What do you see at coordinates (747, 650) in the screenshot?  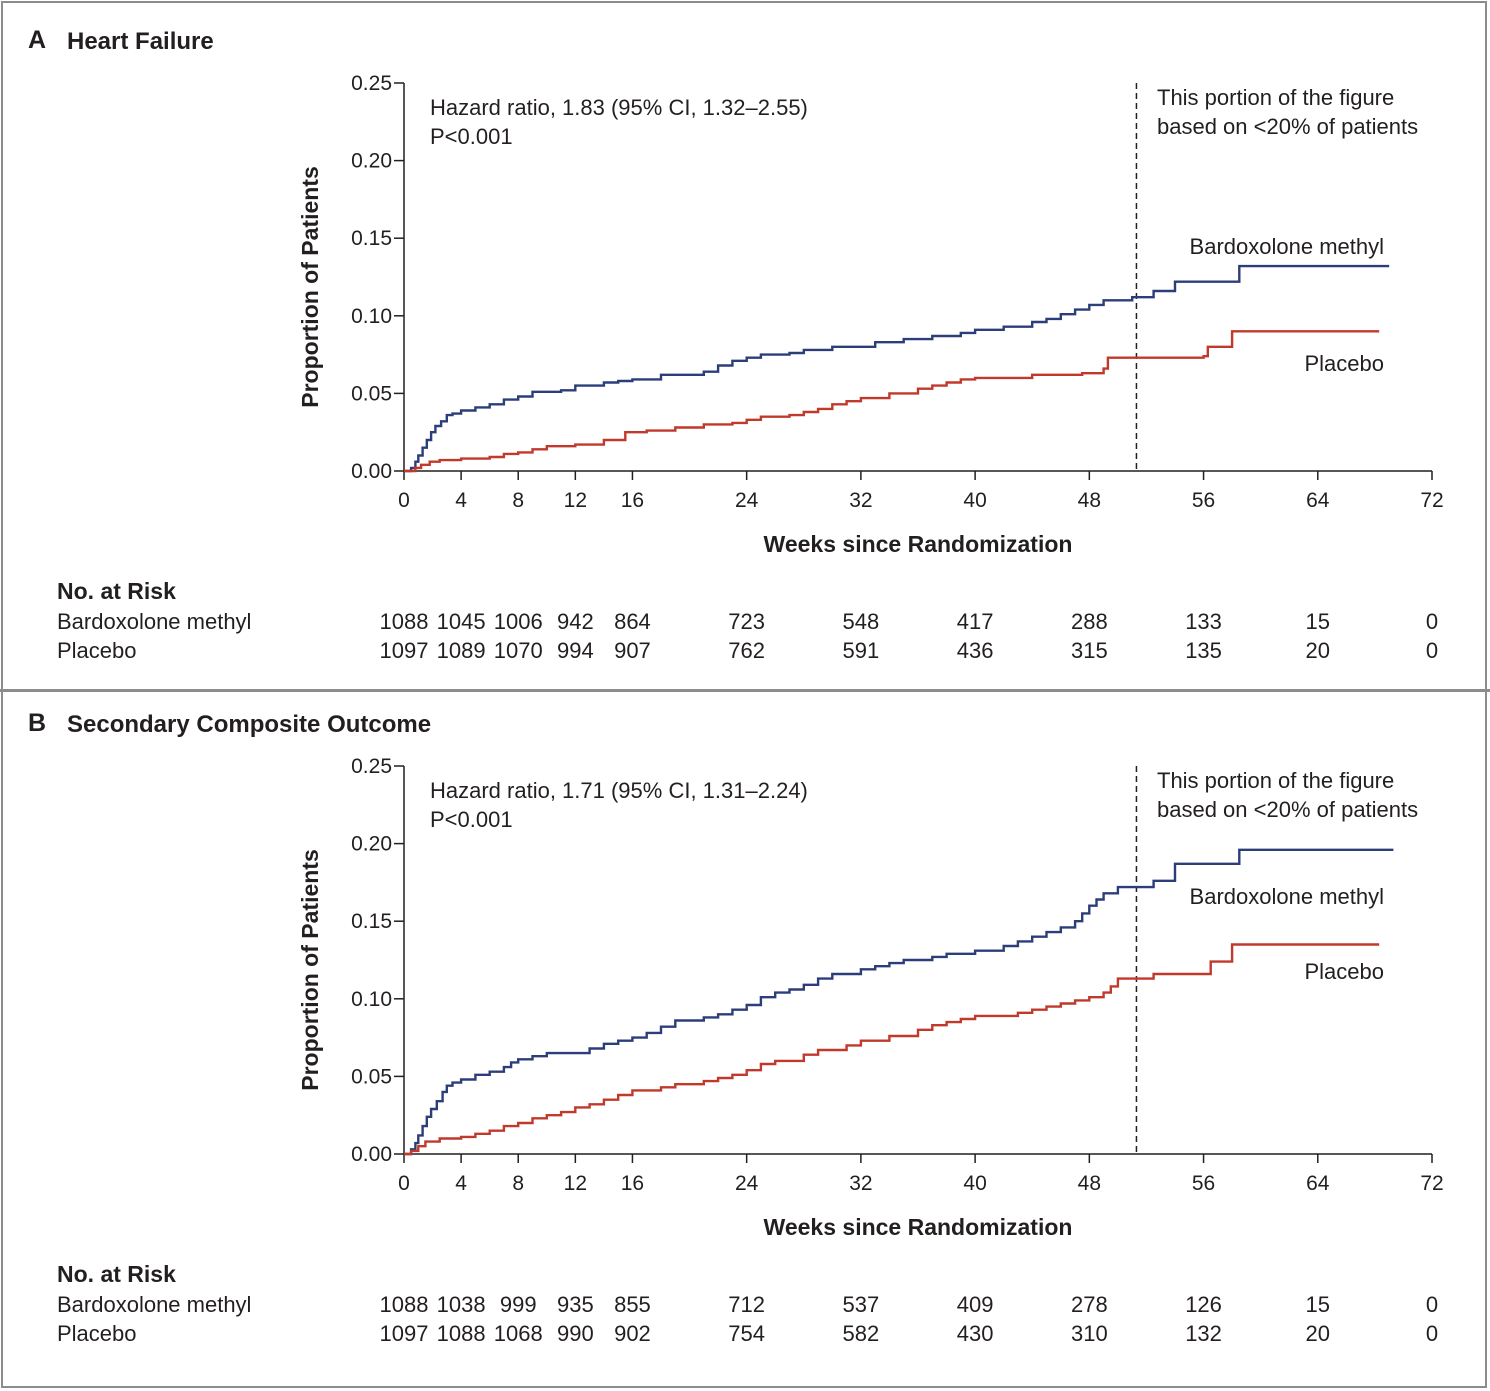 I see `risk-cell: 762` at bounding box center [747, 650].